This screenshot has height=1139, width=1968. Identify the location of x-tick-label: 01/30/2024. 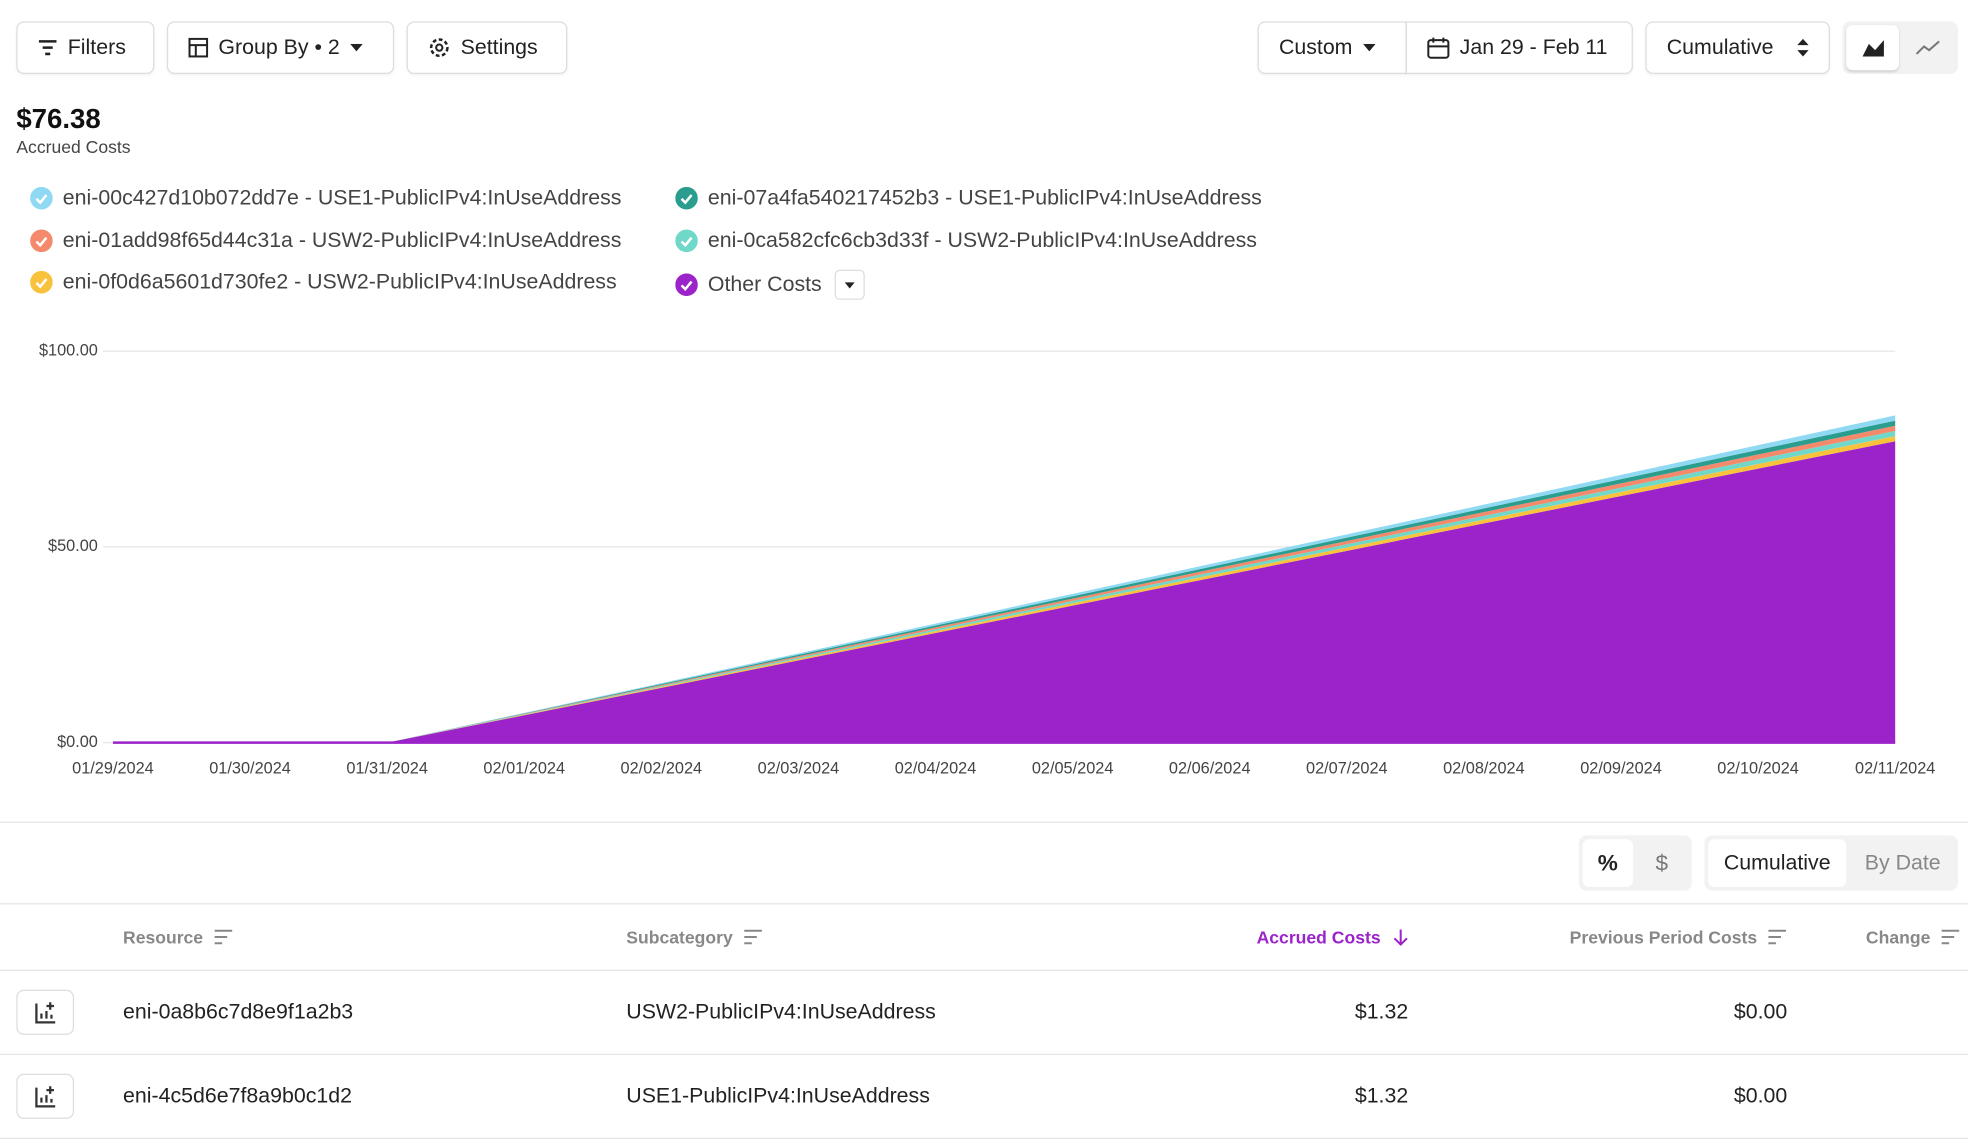
(250, 768).